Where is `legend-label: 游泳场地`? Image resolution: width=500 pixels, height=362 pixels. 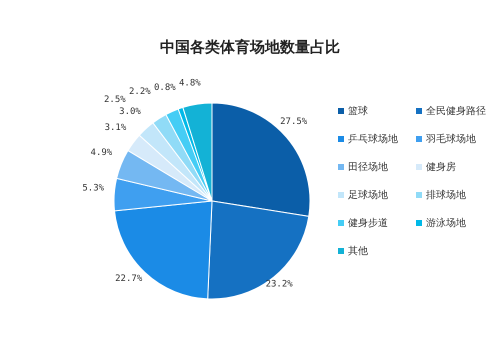 legend-label: 游泳场地 is located at coordinates (446, 223).